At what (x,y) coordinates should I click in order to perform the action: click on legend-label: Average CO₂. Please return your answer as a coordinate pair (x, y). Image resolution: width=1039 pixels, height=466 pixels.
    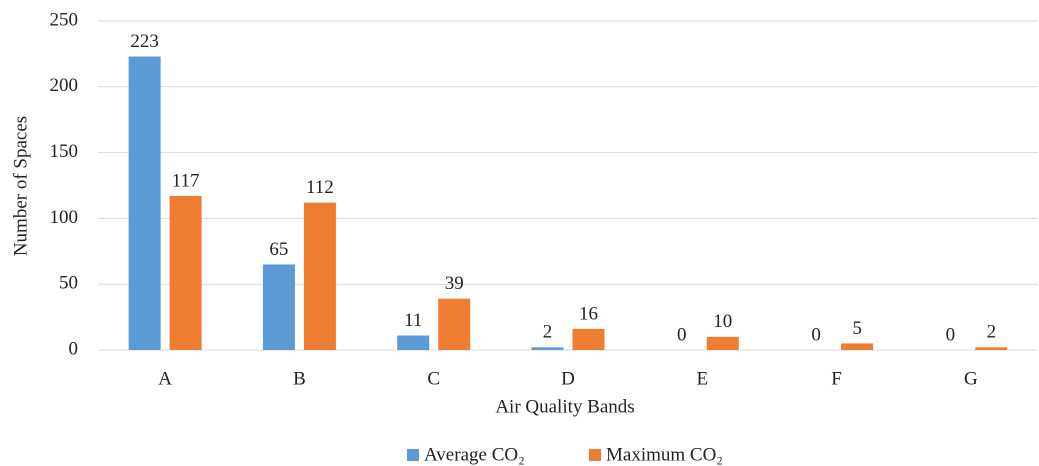
    Looking at the image, I should click on (474, 454).